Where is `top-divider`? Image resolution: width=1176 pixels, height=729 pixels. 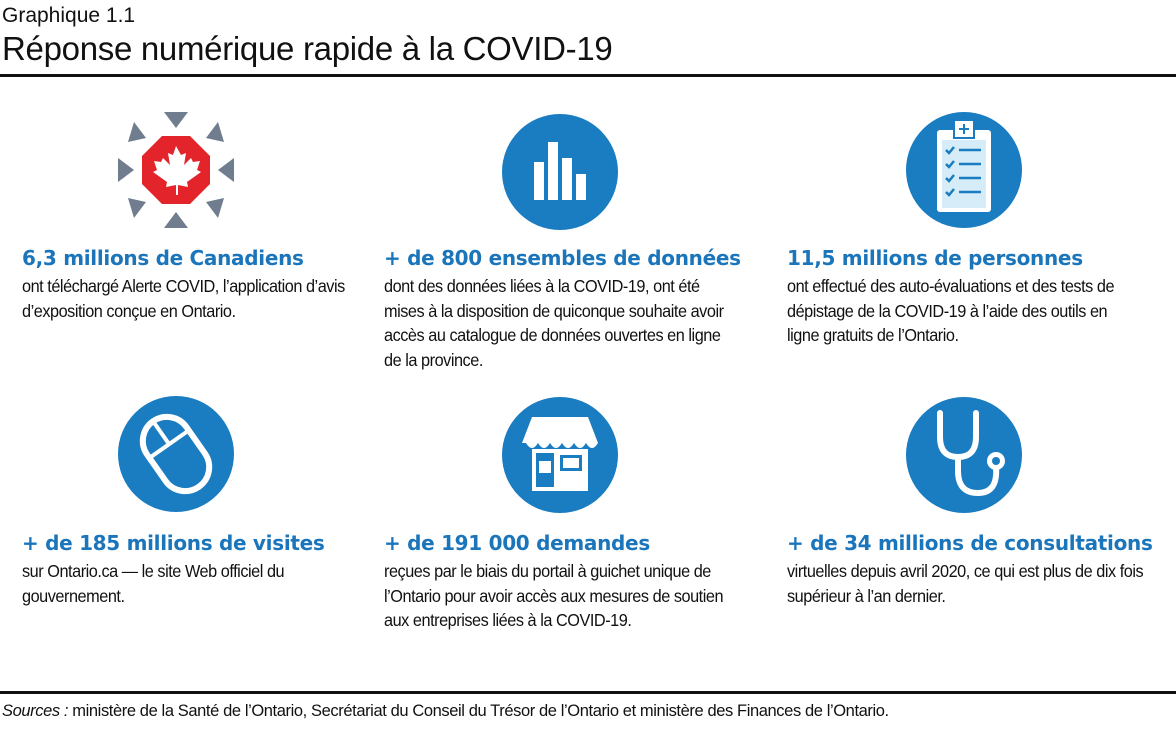
top-divider is located at coordinates (588, 75).